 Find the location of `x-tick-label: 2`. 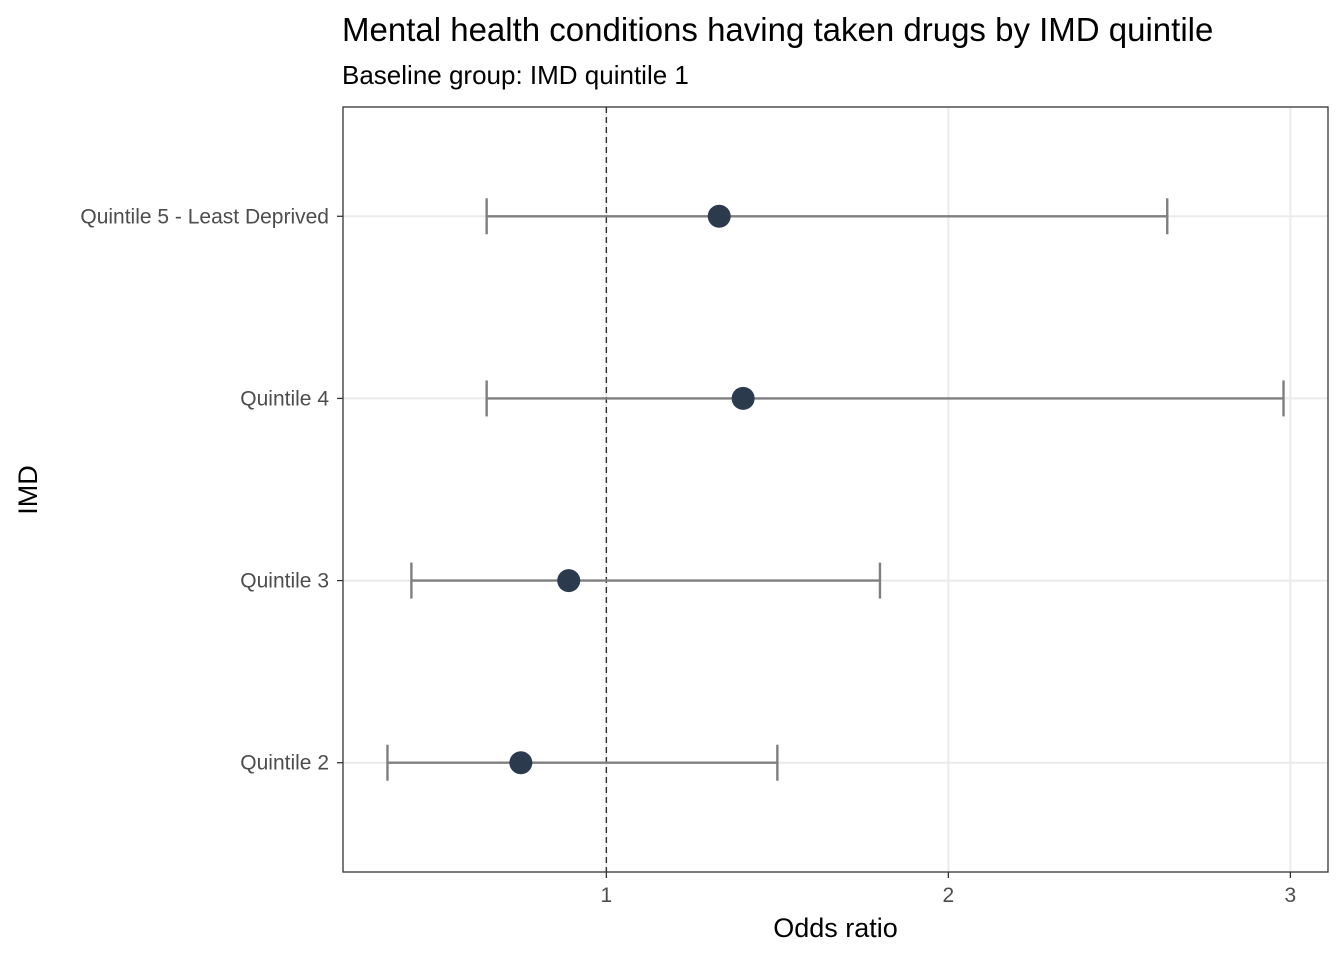

x-tick-label: 2 is located at coordinates (949, 895).